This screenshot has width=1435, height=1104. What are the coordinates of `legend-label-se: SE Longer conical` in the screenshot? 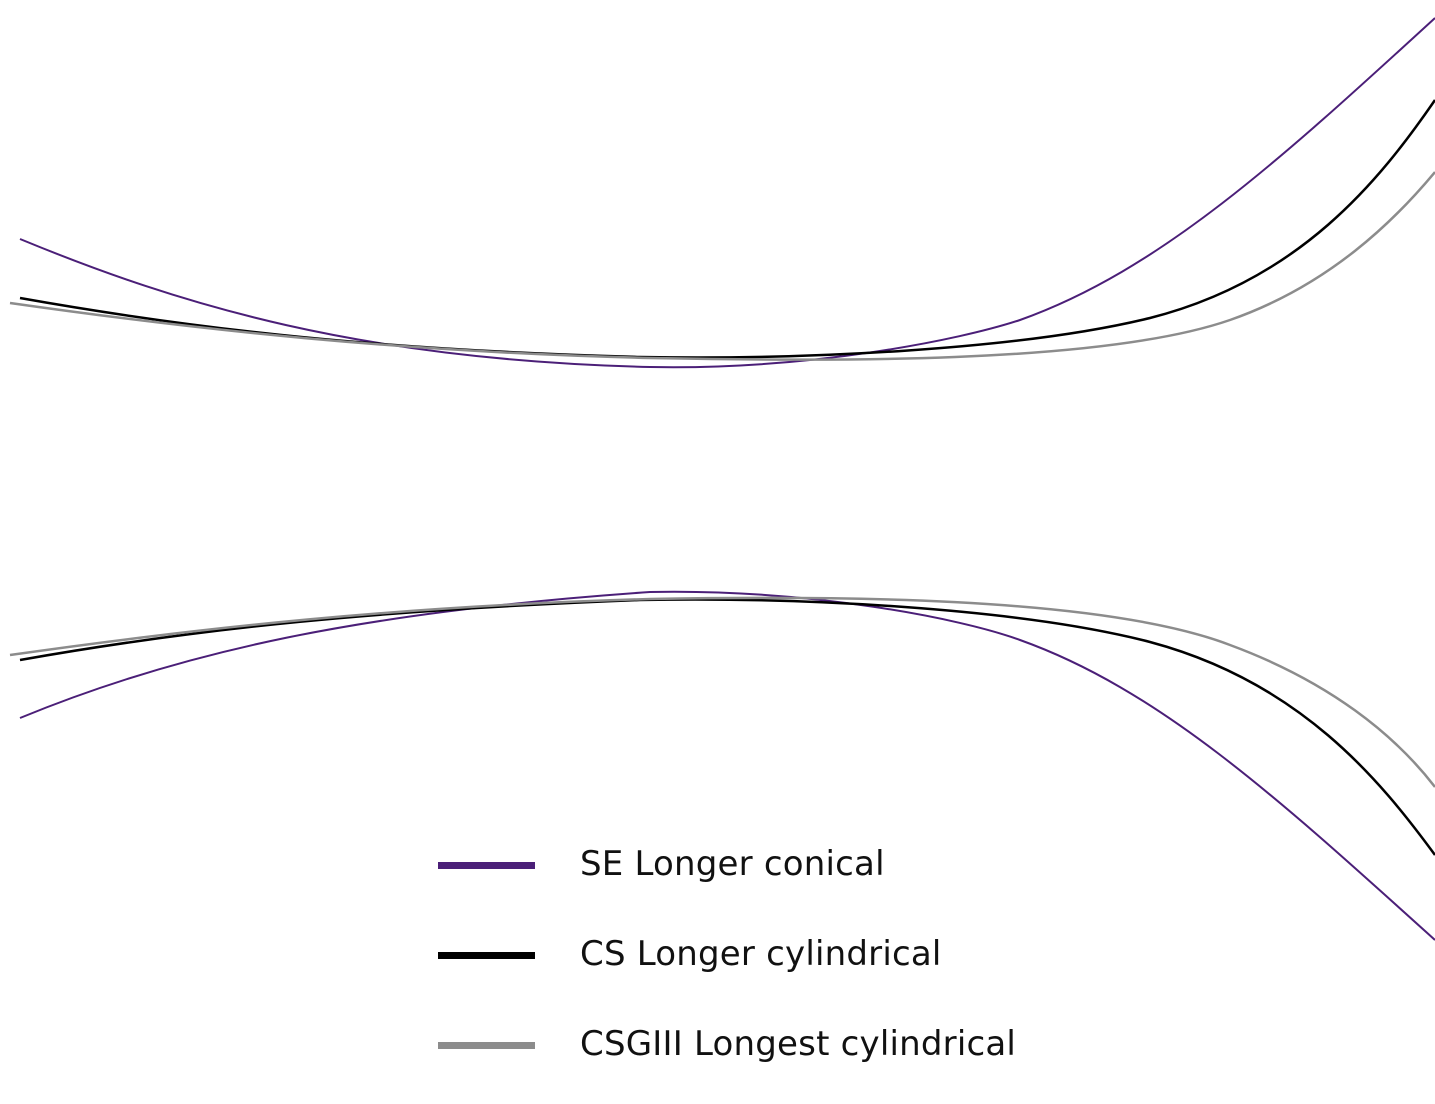 It's located at (732, 864).